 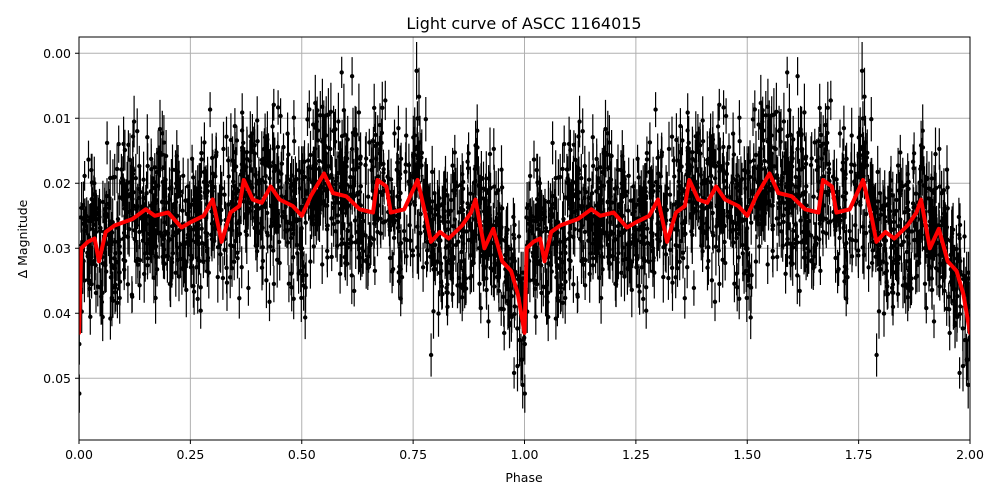 I want to click on y-tick-label: 0.04, so click(x=57, y=313).